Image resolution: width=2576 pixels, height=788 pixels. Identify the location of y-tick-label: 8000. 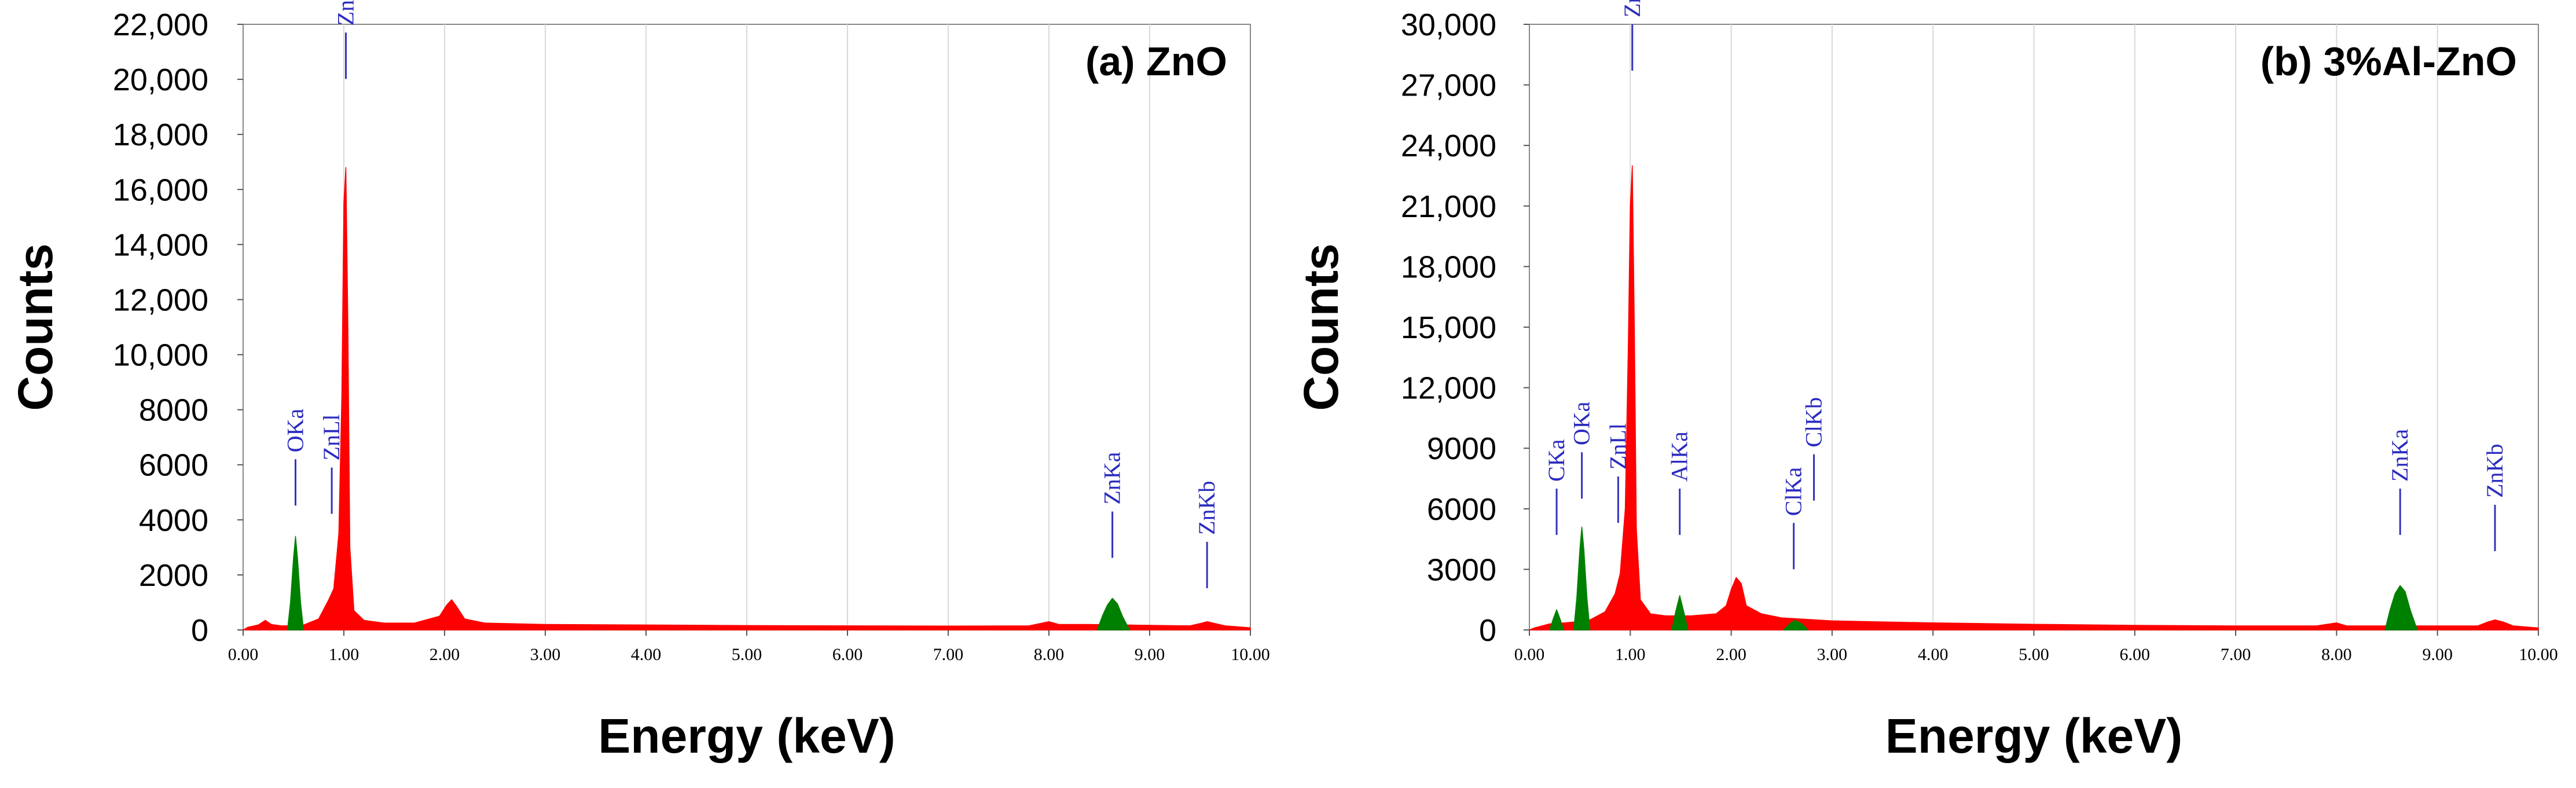
(173, 410).